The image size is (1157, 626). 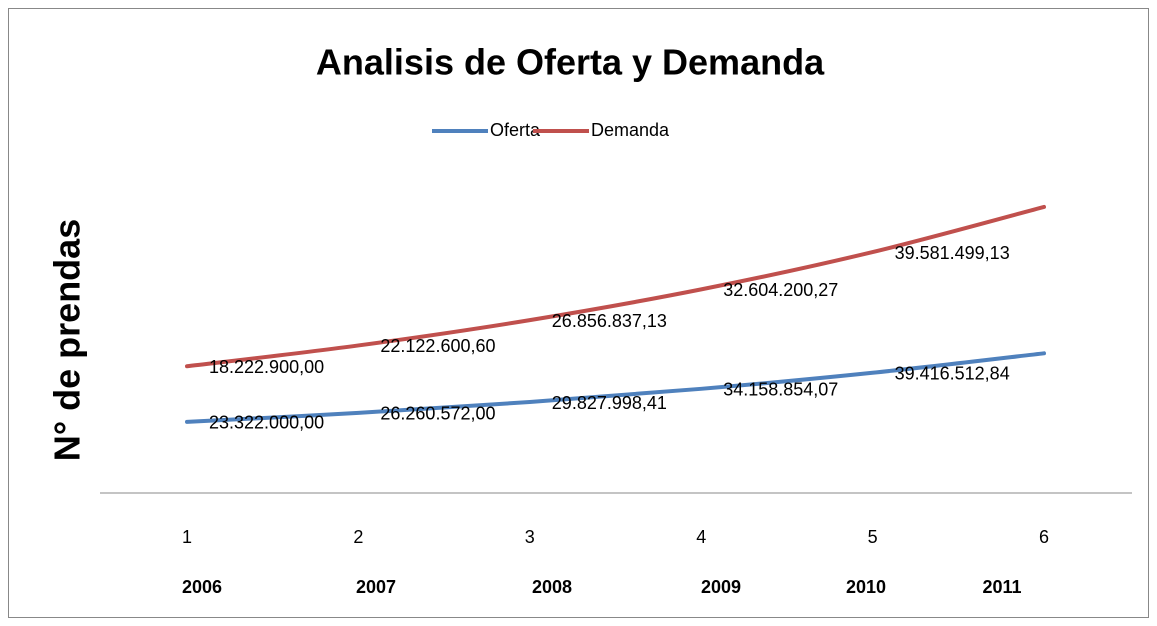 I want to click on x-tick-label: 3, so click(x=530, y=537).